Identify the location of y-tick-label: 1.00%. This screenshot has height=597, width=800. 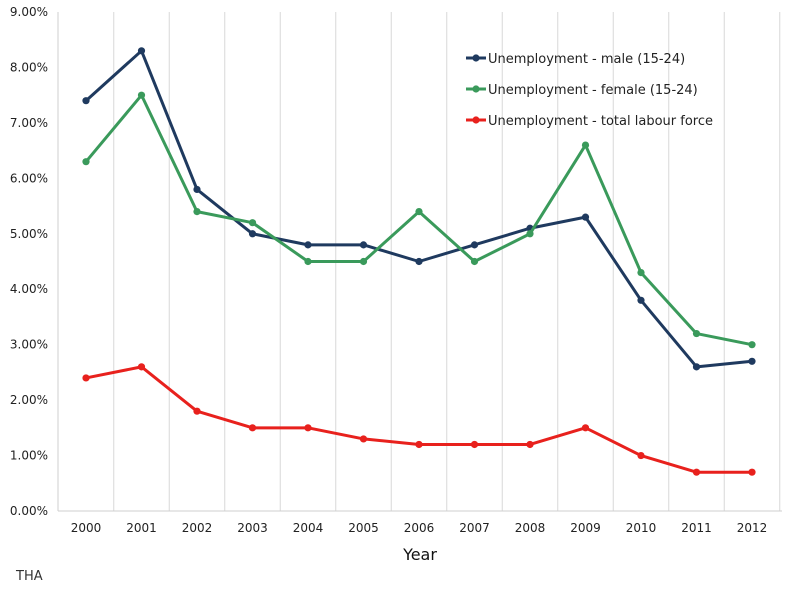
(29, 456).